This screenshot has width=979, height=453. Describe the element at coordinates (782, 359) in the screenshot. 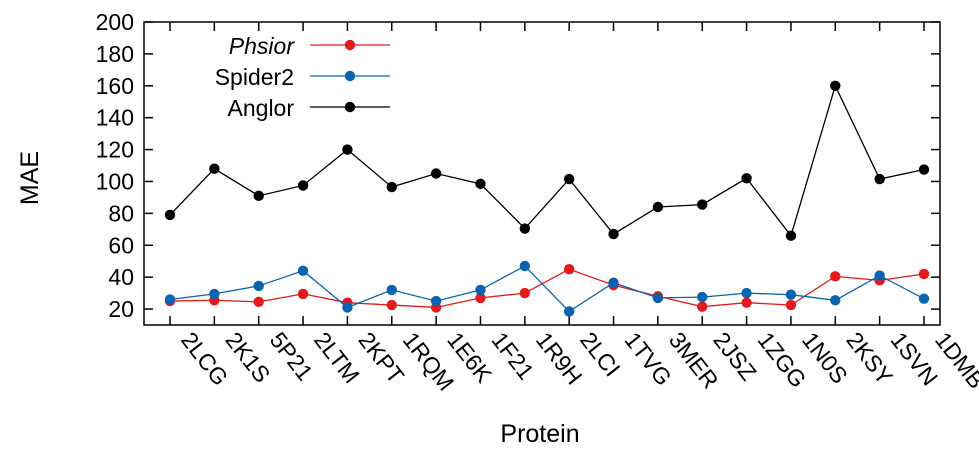

I see `x-tick-label: 1ZGG` at that location.